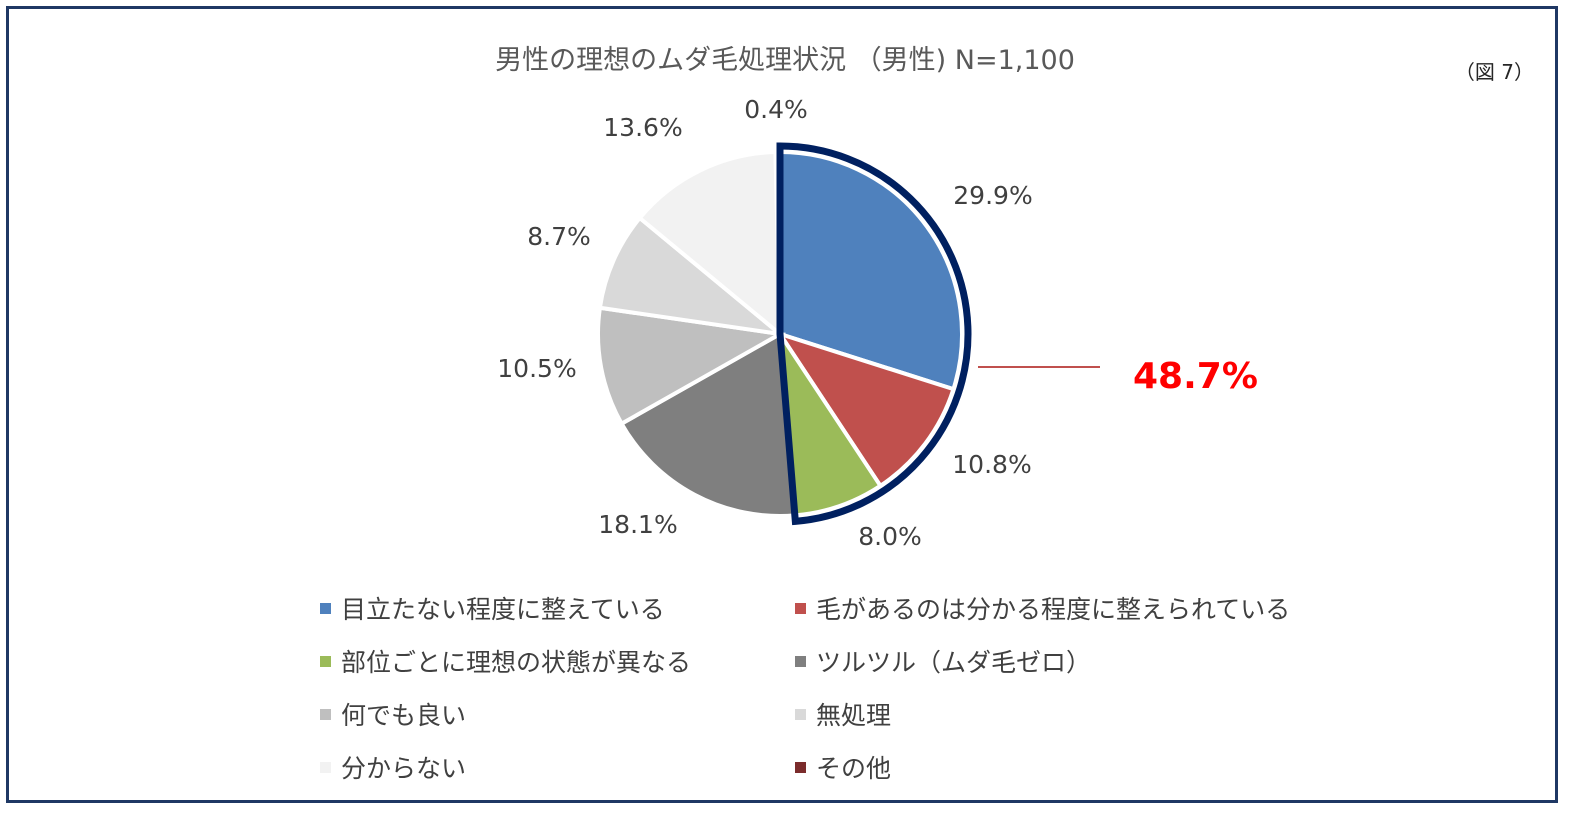 The width and height of the screenshot is (1570, 817). I want to click on data-label: 10.5%, so click(536, 368).